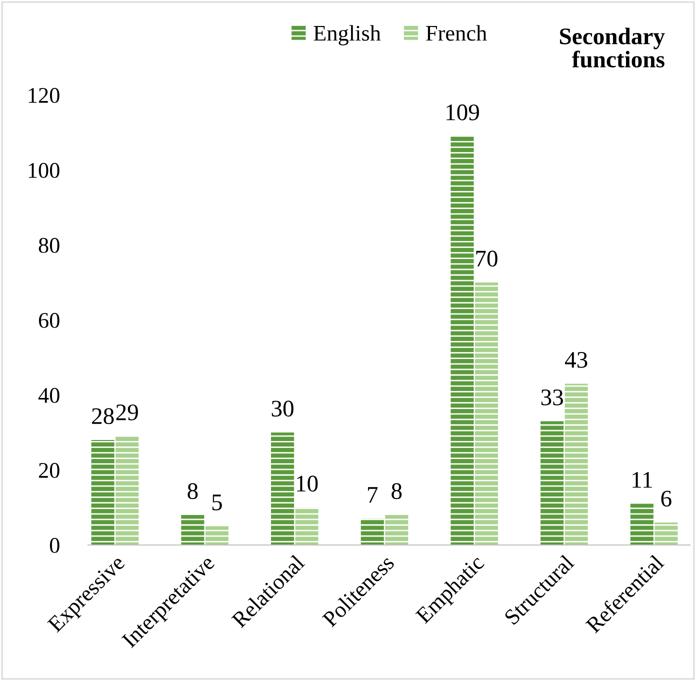  Describe the element at coordinates (49, 395) in the screenshot. I see `y-tick-label: 40` at that location.